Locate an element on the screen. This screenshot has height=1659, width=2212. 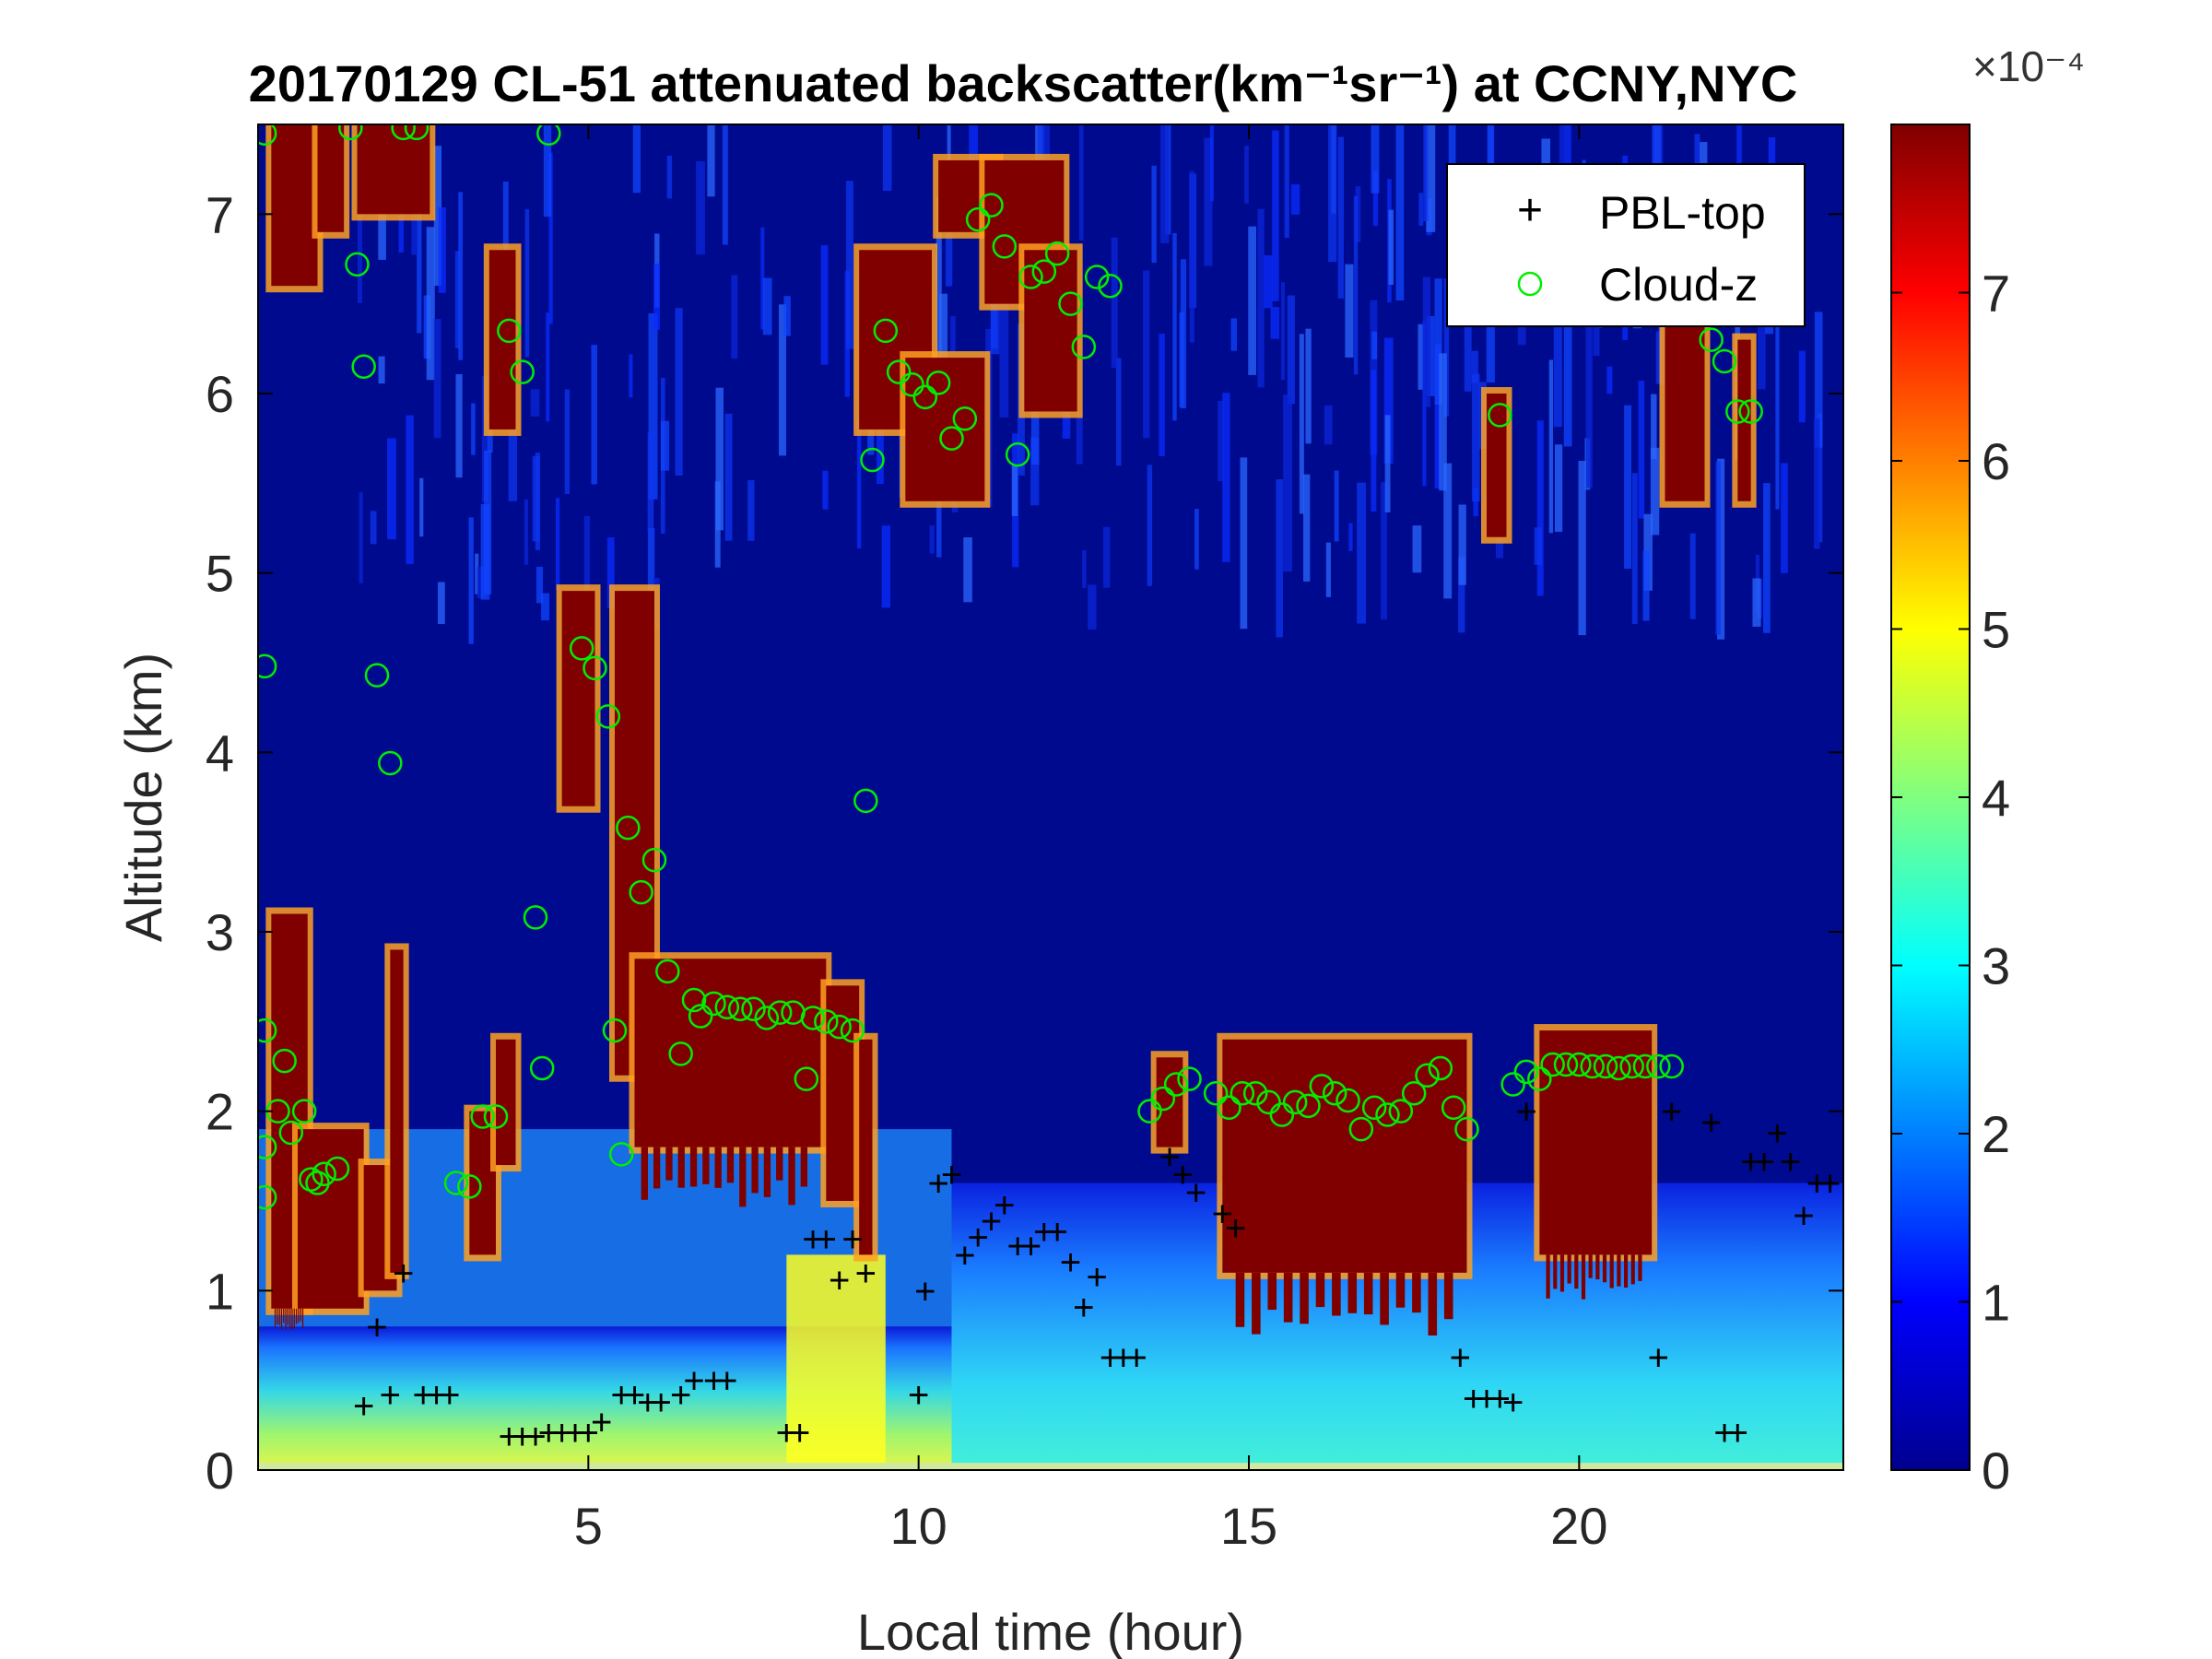
colorbar-ticks: 0 1 2 3 4 5 6 7 is located at coordinates (1950, 882).